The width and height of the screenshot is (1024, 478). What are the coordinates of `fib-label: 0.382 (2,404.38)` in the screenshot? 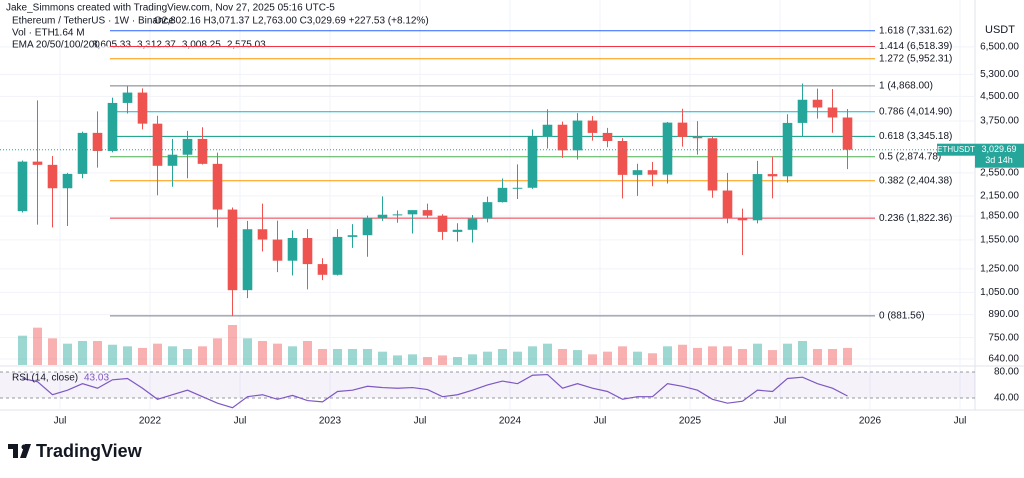 It's located at (915, 180).